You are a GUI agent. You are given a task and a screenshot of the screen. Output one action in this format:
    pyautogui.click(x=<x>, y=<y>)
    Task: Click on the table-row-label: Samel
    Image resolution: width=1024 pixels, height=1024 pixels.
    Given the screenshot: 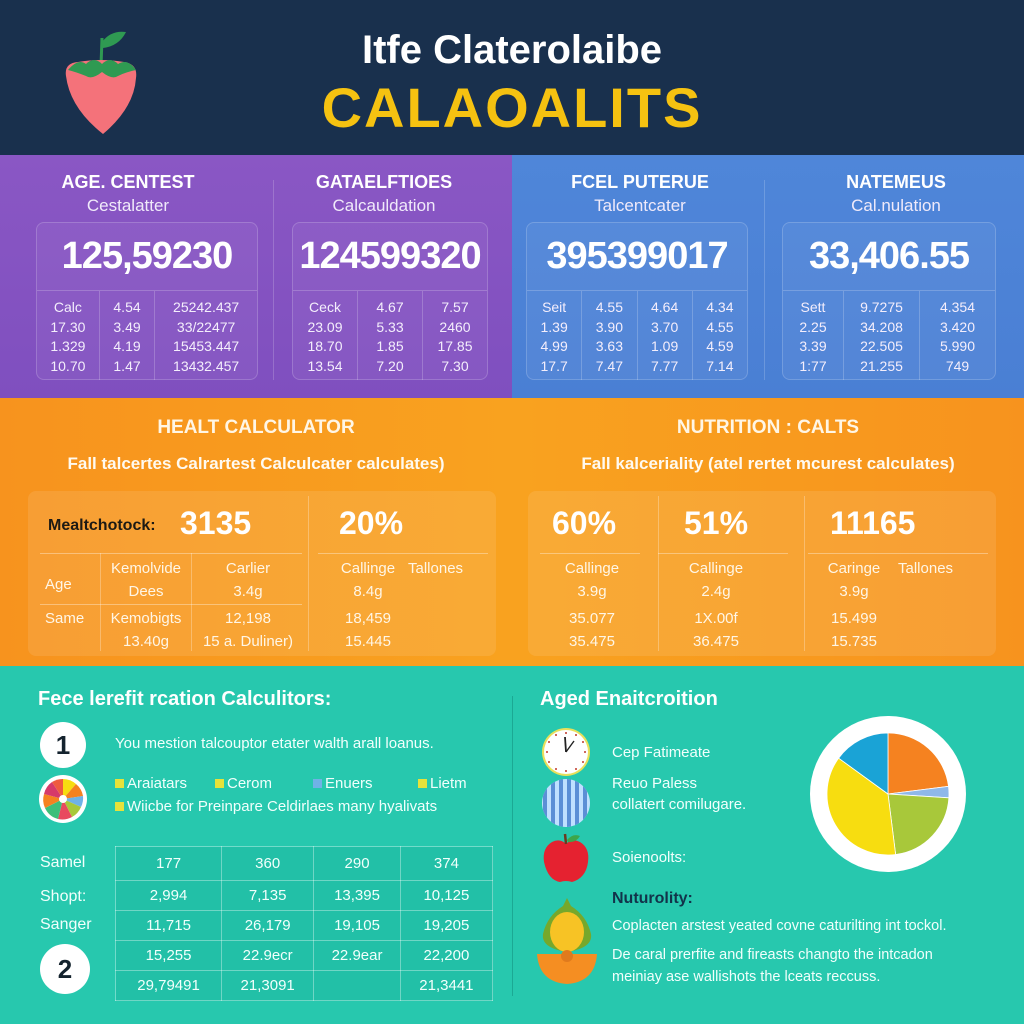 What is the action you would take?
    pyautogui.click(x=63, y=862)
    